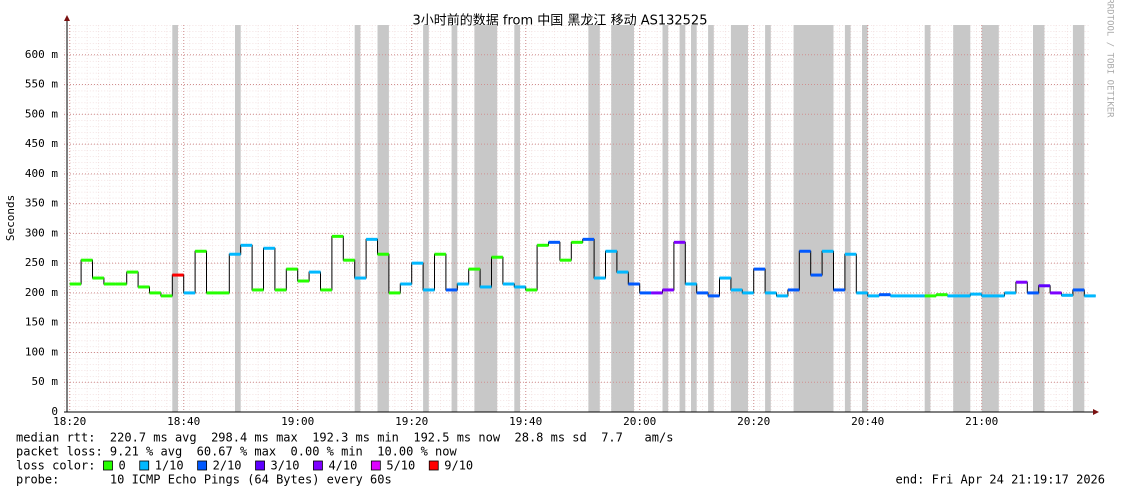 This screenshot has height=498, width=1121. I want to click on legend-label: 1/10, so click(169, 466).